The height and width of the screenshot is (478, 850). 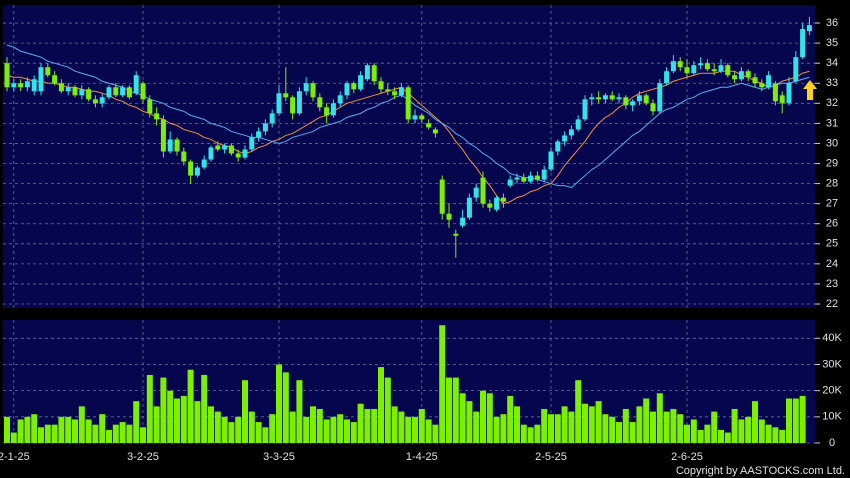 What do you see at coordinates (422, 457) in the screenshot?
I see `x-tick-label: 1-4-25` at bounding box center [422, 457].